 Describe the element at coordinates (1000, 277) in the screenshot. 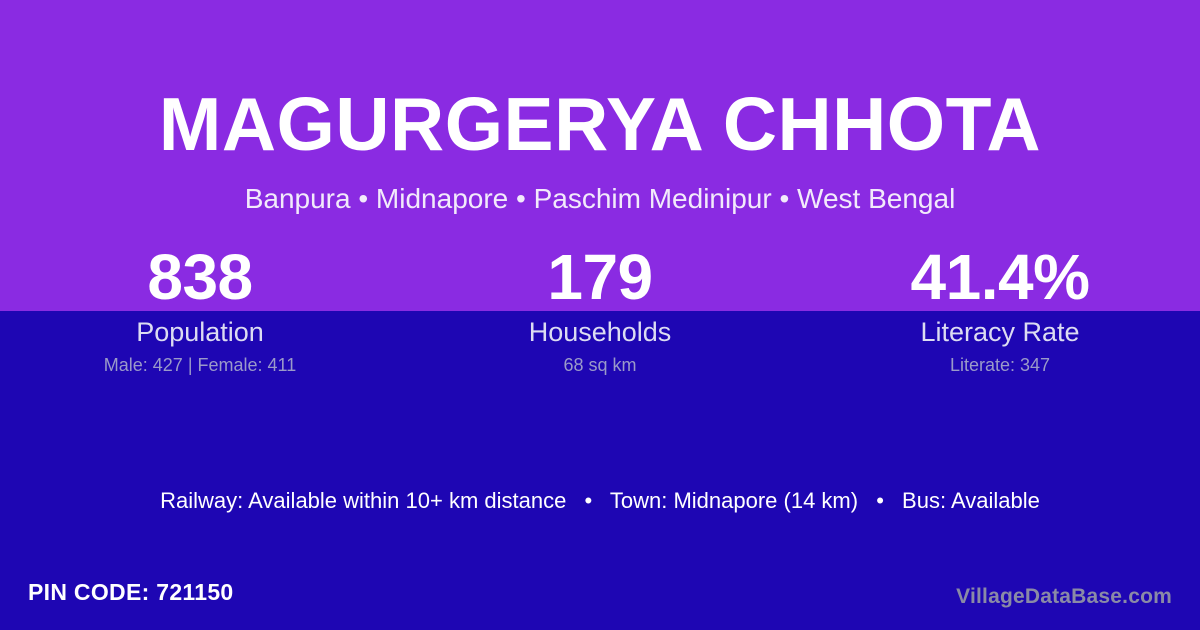

I see `stat-literacy-rate-value: 41.4%` at that location.